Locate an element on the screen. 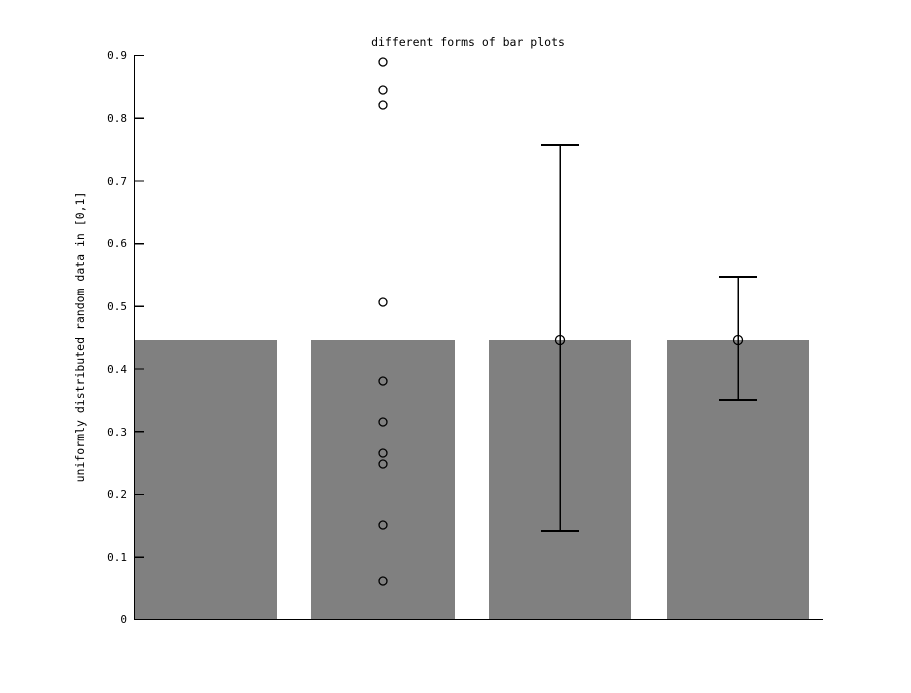 Image resolution: width=911 pixels, height=693 pixels. y-tick-label-0.6: 0.6 is located at coordinates (117, 243).